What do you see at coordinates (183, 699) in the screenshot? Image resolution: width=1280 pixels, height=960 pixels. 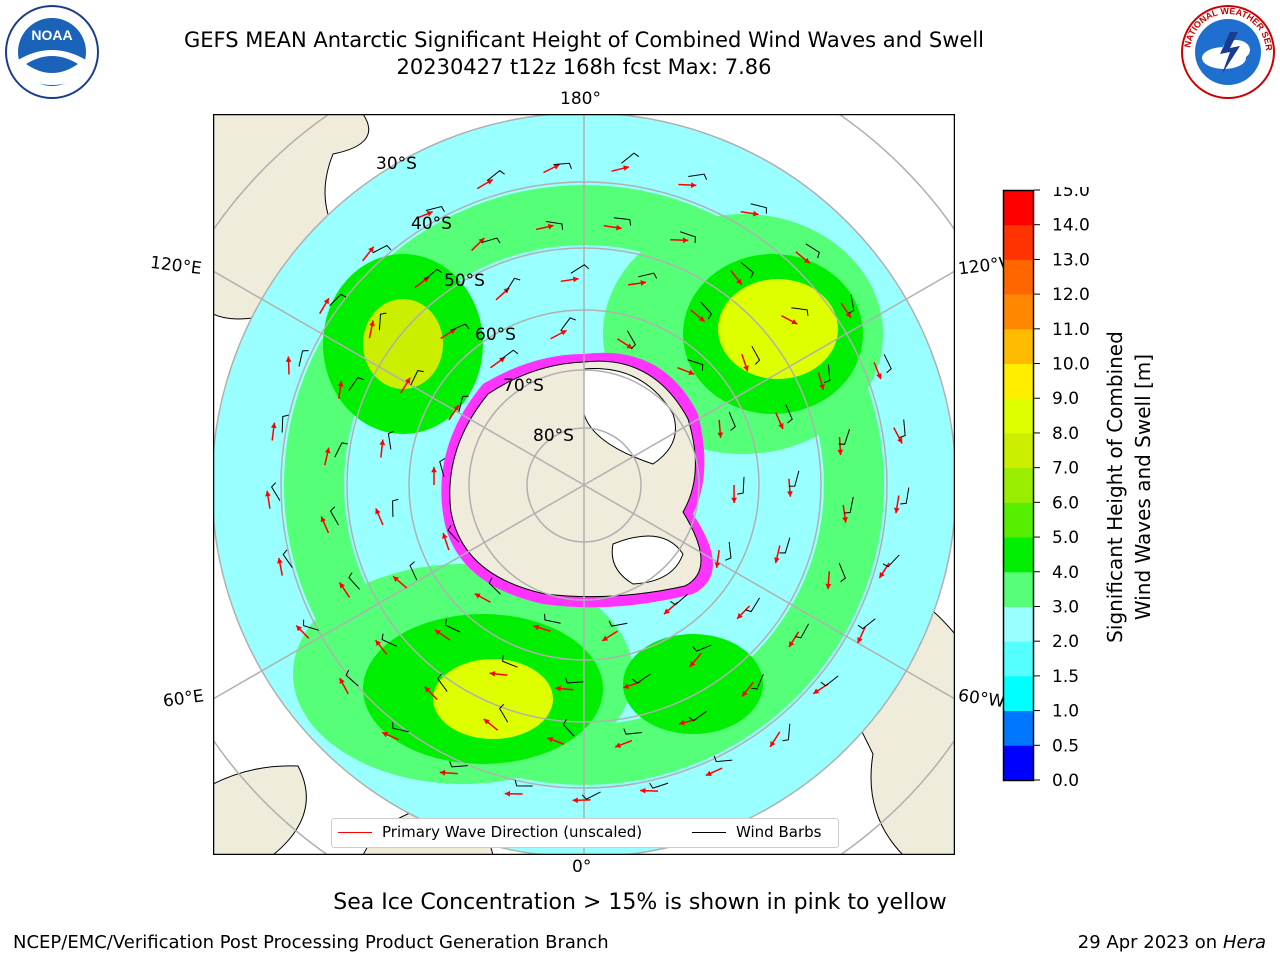 I see `lon-label-60e: 60°E` at bounding box center [183, 699].